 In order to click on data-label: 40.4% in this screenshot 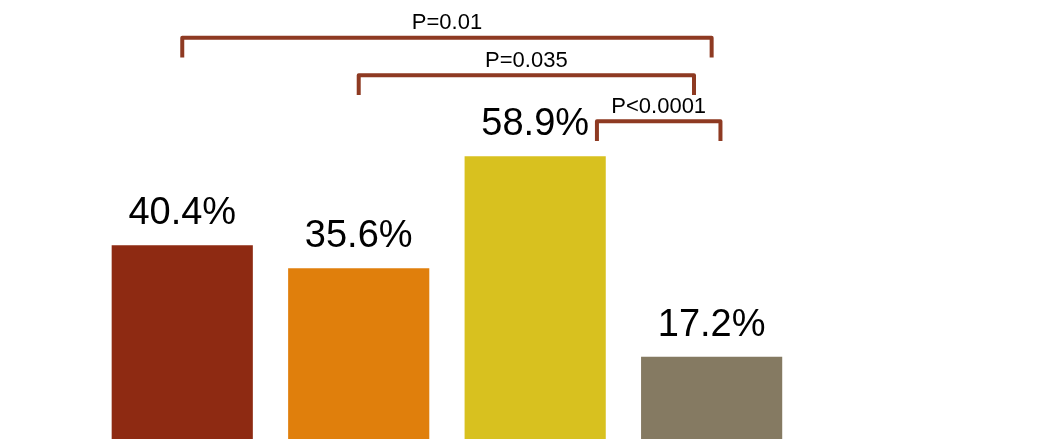, I will do `click(182, 211)`.